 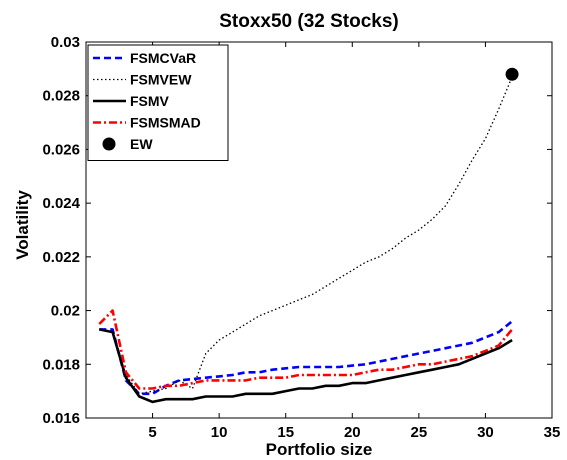 I want to click on y-tick-label: 0.016, so click(x=61, y=418).